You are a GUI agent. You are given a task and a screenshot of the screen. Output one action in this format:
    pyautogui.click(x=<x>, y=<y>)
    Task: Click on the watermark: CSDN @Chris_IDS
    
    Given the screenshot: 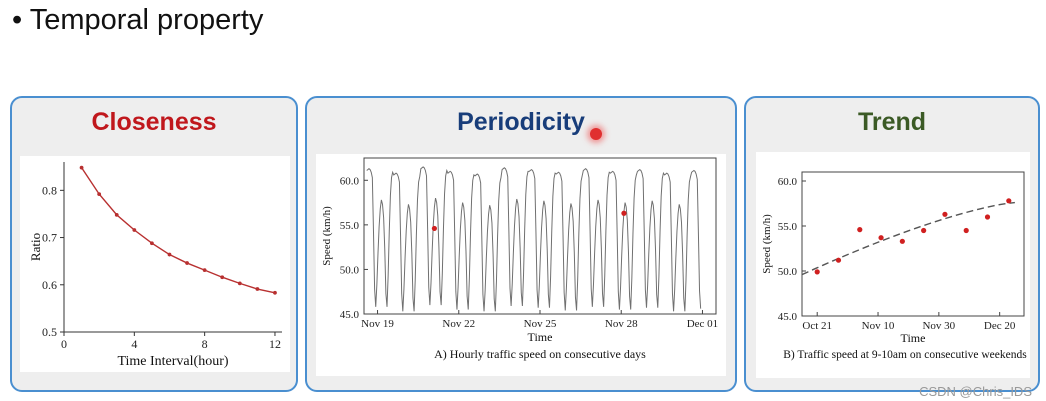 What is the action you would take?
    pyautogui.click(x=975, y=391)
    